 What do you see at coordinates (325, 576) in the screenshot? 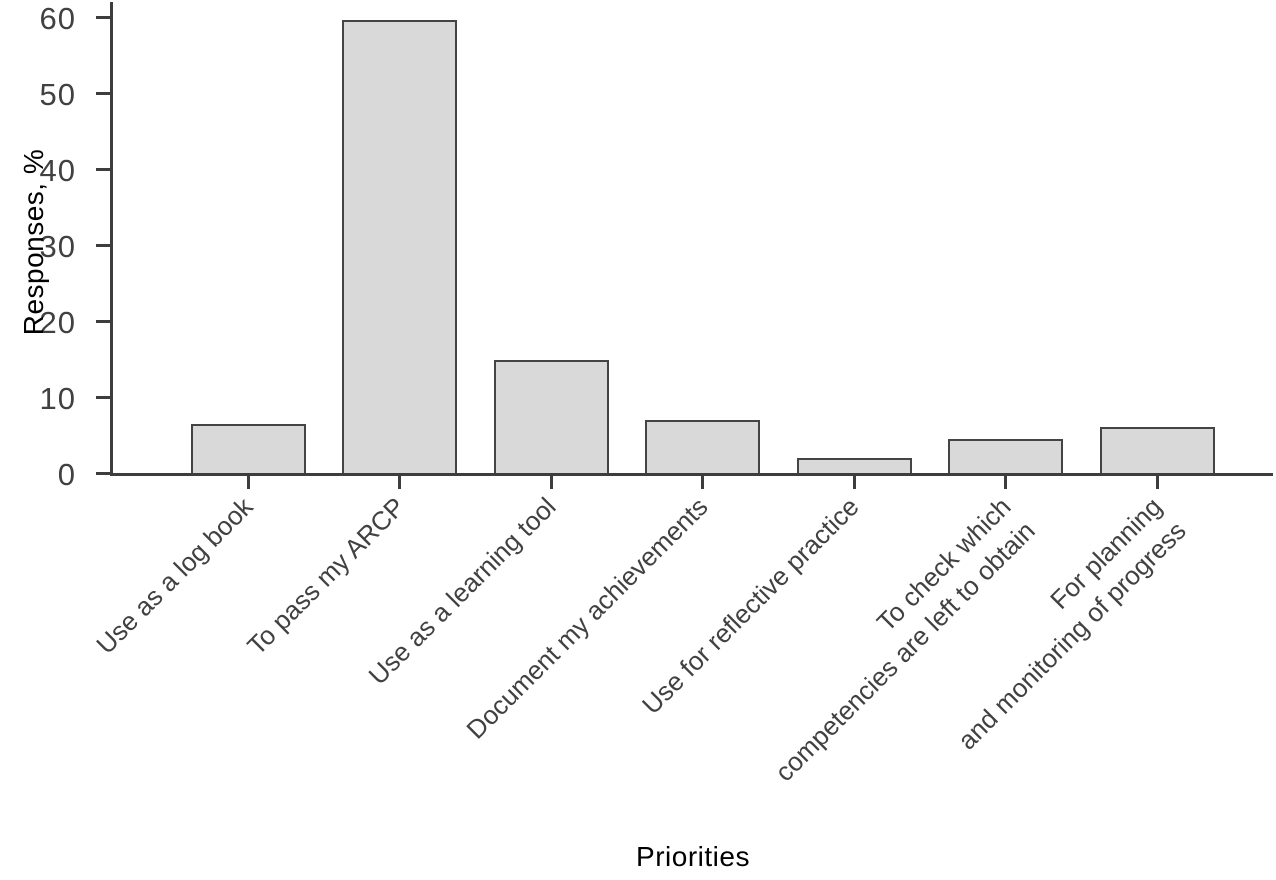
I see `x-category-label: To pass my ARCP` at bounding box center [325, 576].